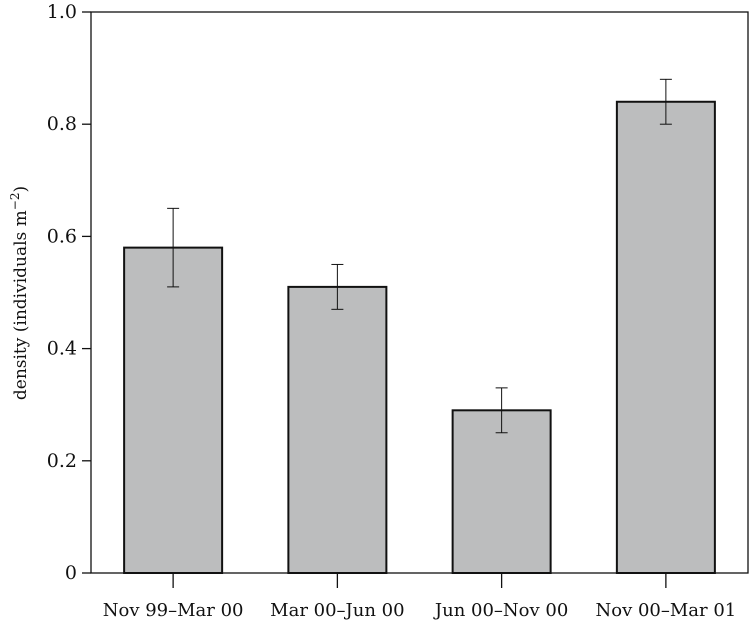  Describe the element at coordinates (337, 610) in the screenshot. I see `x-category-label: Mar 00–Jun 00` at that location.